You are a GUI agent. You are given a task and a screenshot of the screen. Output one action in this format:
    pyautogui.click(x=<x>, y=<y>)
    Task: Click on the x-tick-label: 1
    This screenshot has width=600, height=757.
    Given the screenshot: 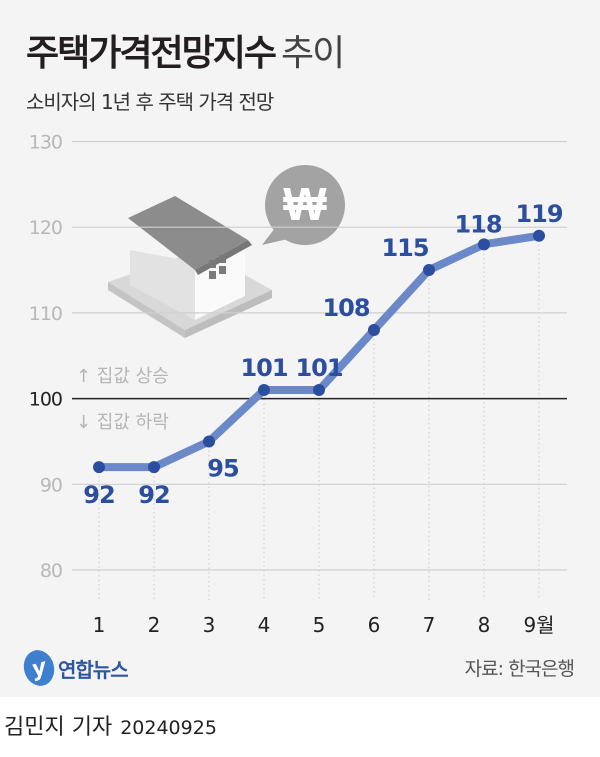 What is the action you would take?
    pyautogui.click(x=99, y=625)
    